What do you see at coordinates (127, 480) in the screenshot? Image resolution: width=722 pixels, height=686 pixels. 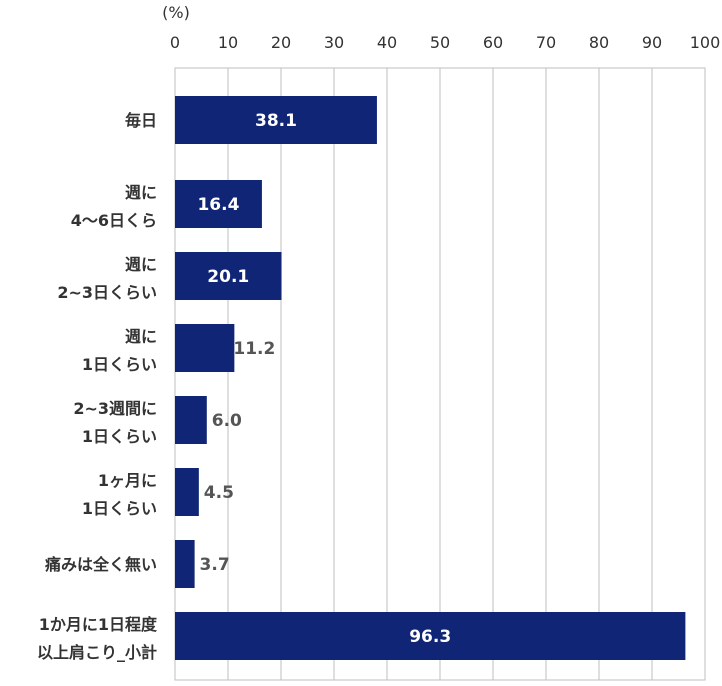 I see `category-label: 1ヶ月に` at bounding box center [127, 480].